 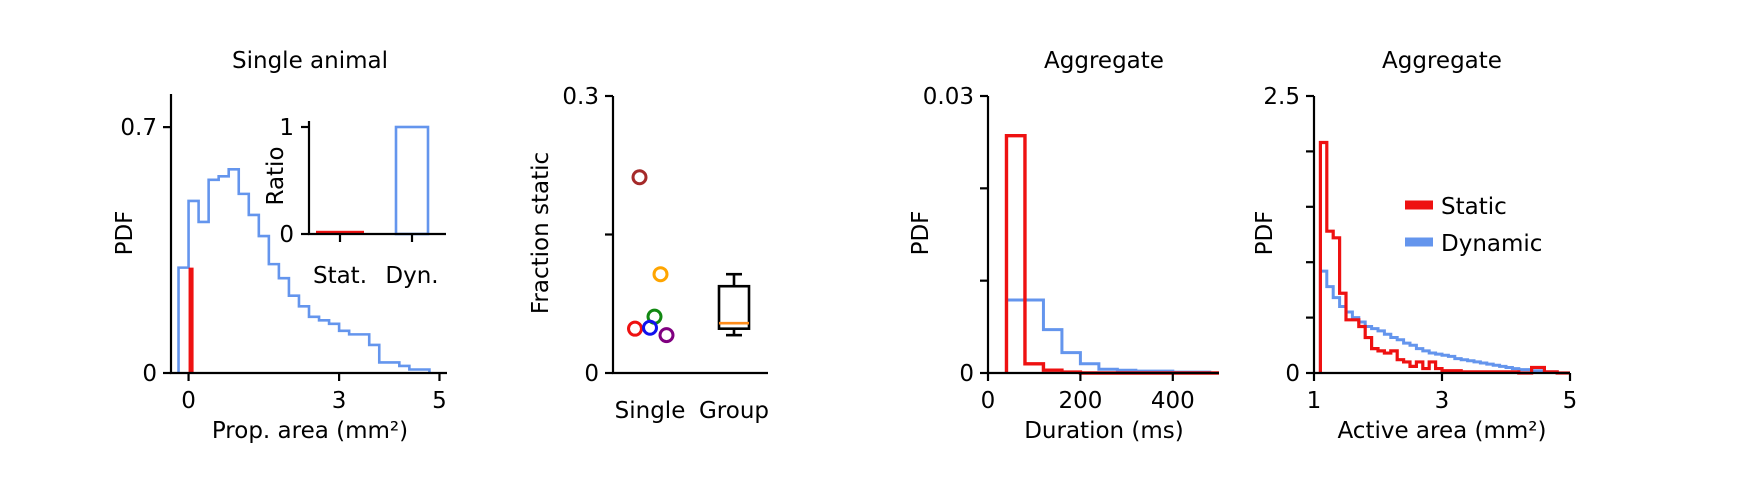 What do you see at coordinates (1314, 401) in the screenshot?
I see `panel-4-xtick-label-0: 1` at bounding box center [1314, 401].